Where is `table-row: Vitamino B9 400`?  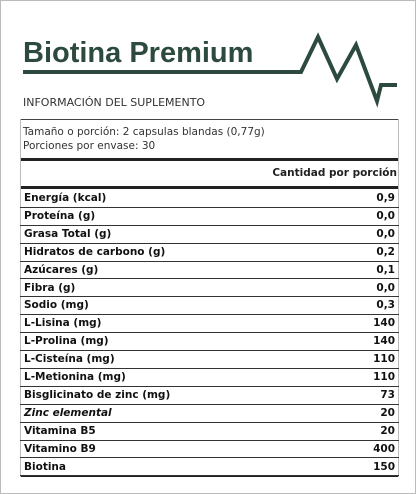 table-row: Vitamino B9 400 is located at coordinates (209, 449).